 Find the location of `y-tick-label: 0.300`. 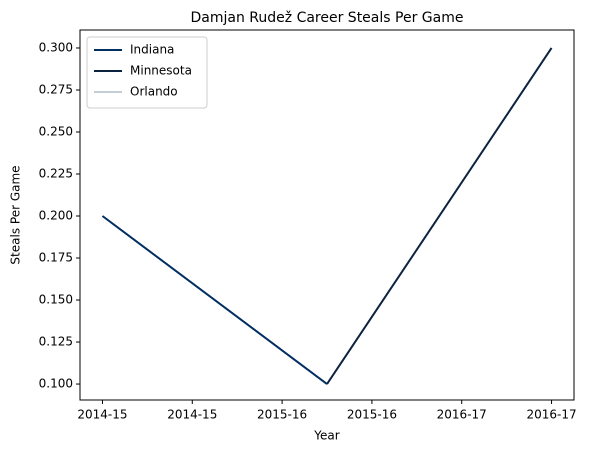

y-tick-label: 0.300 is located at coordinates (56, 47).